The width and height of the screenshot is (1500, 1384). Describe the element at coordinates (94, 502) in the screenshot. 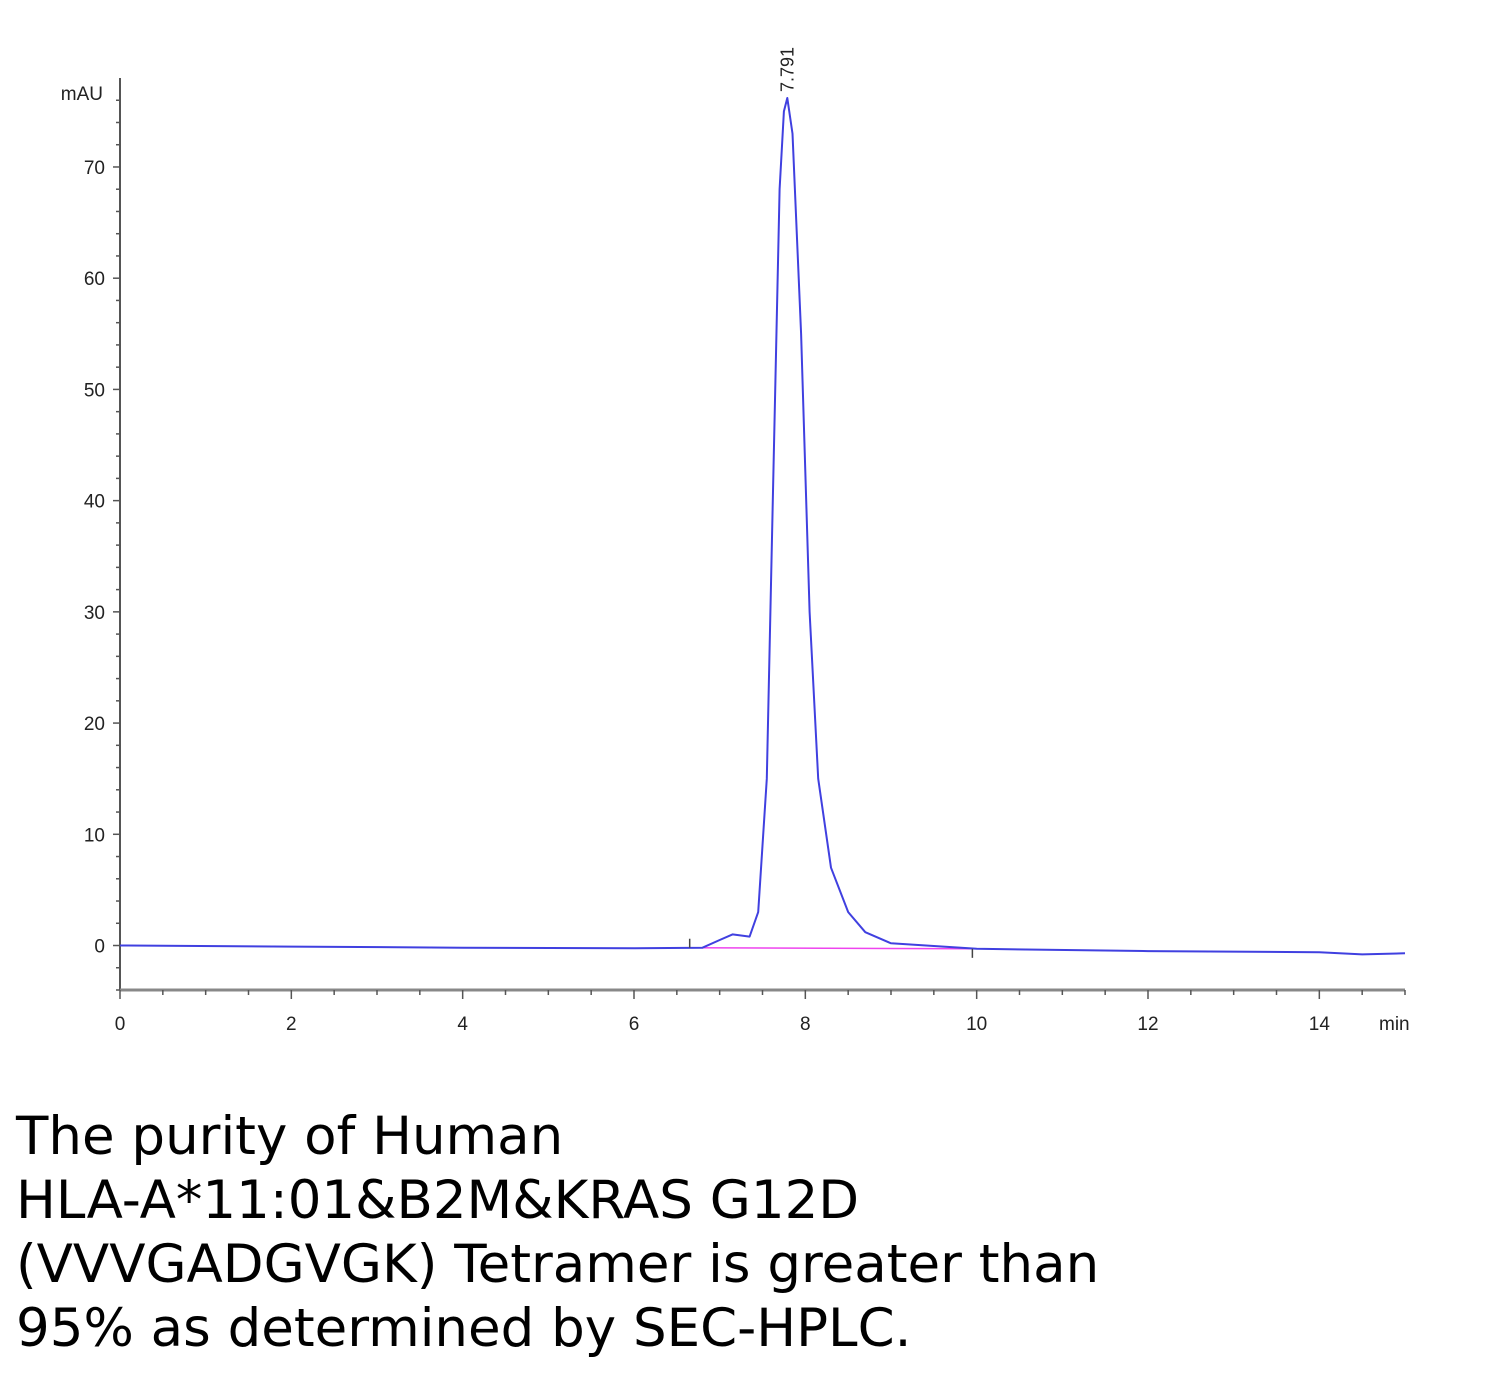

I see `y-tick-label: 40` at that location.